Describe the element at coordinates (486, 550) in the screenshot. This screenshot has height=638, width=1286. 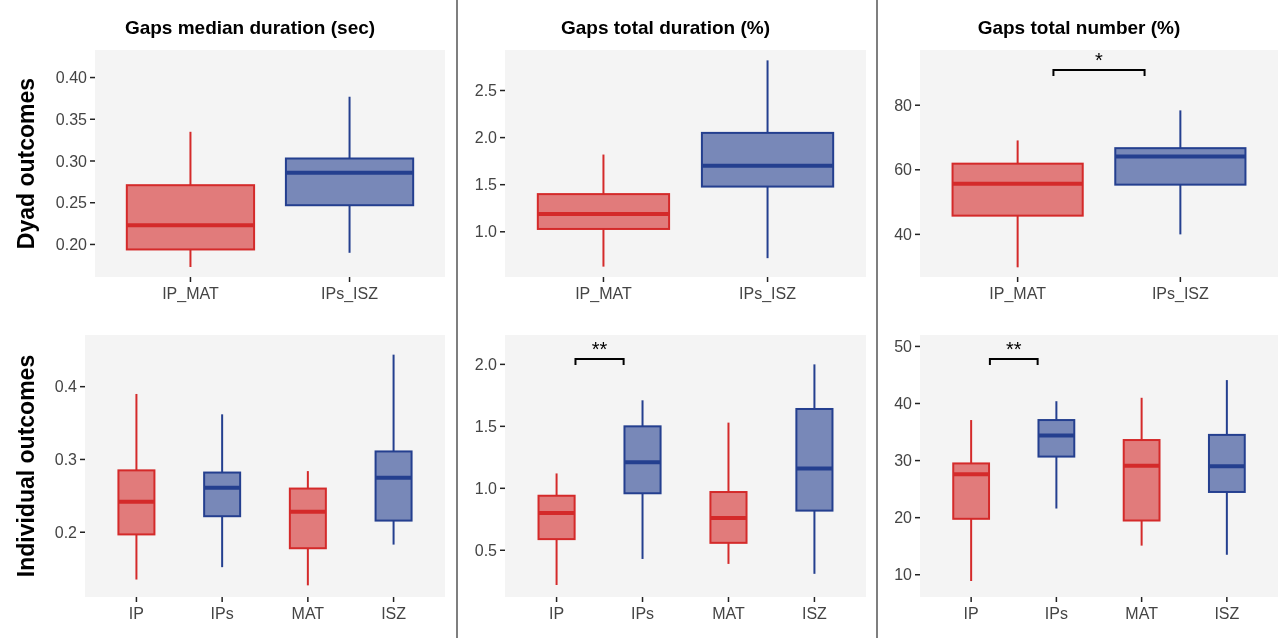
I see `y-tick-label: 0.5` at that location.